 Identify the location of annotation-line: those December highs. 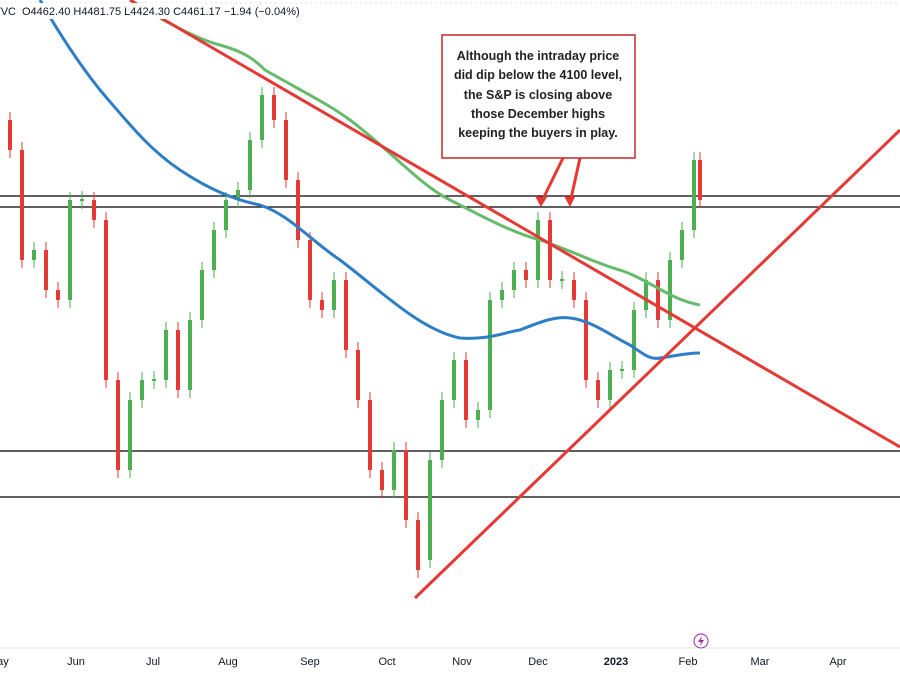
(538, 114).